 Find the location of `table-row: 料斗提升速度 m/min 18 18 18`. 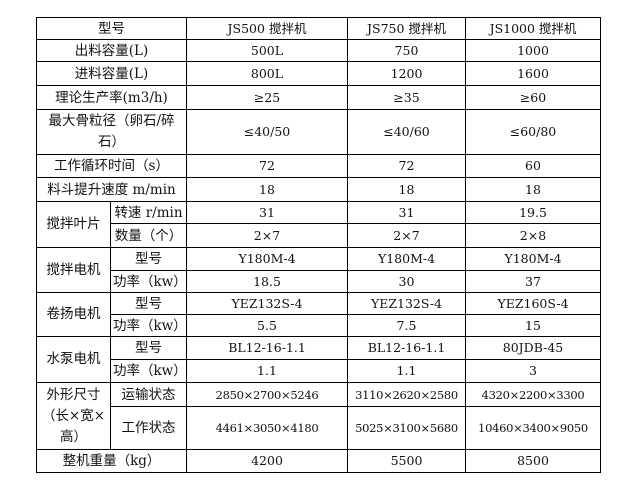

table-row: 料斗提升速度 m/min 18 18 18 is located at coordinates (318, 189).